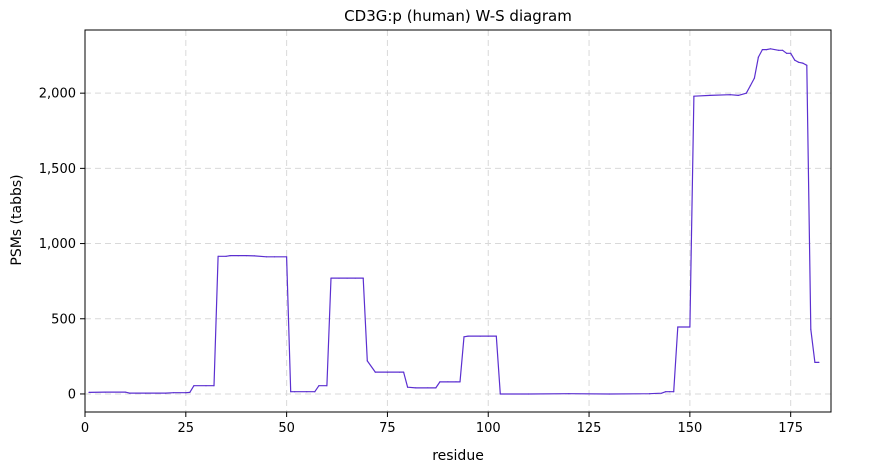 The height and width of the screenshot is (474, 869). What do you see at coordinates (63, 319) in the screenshot?
I see `y-tick-label: 500` at bounding box center [63, 319].